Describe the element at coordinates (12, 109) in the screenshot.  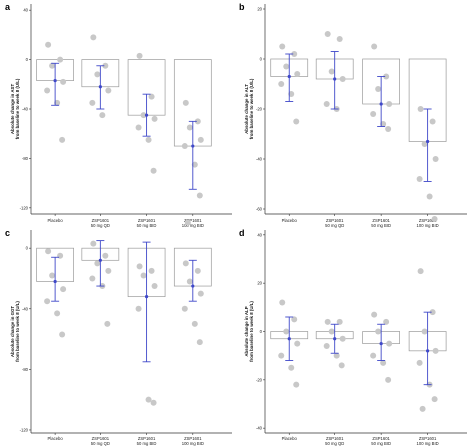
I see `y-axis-title: Absolute change in AST` at that location.